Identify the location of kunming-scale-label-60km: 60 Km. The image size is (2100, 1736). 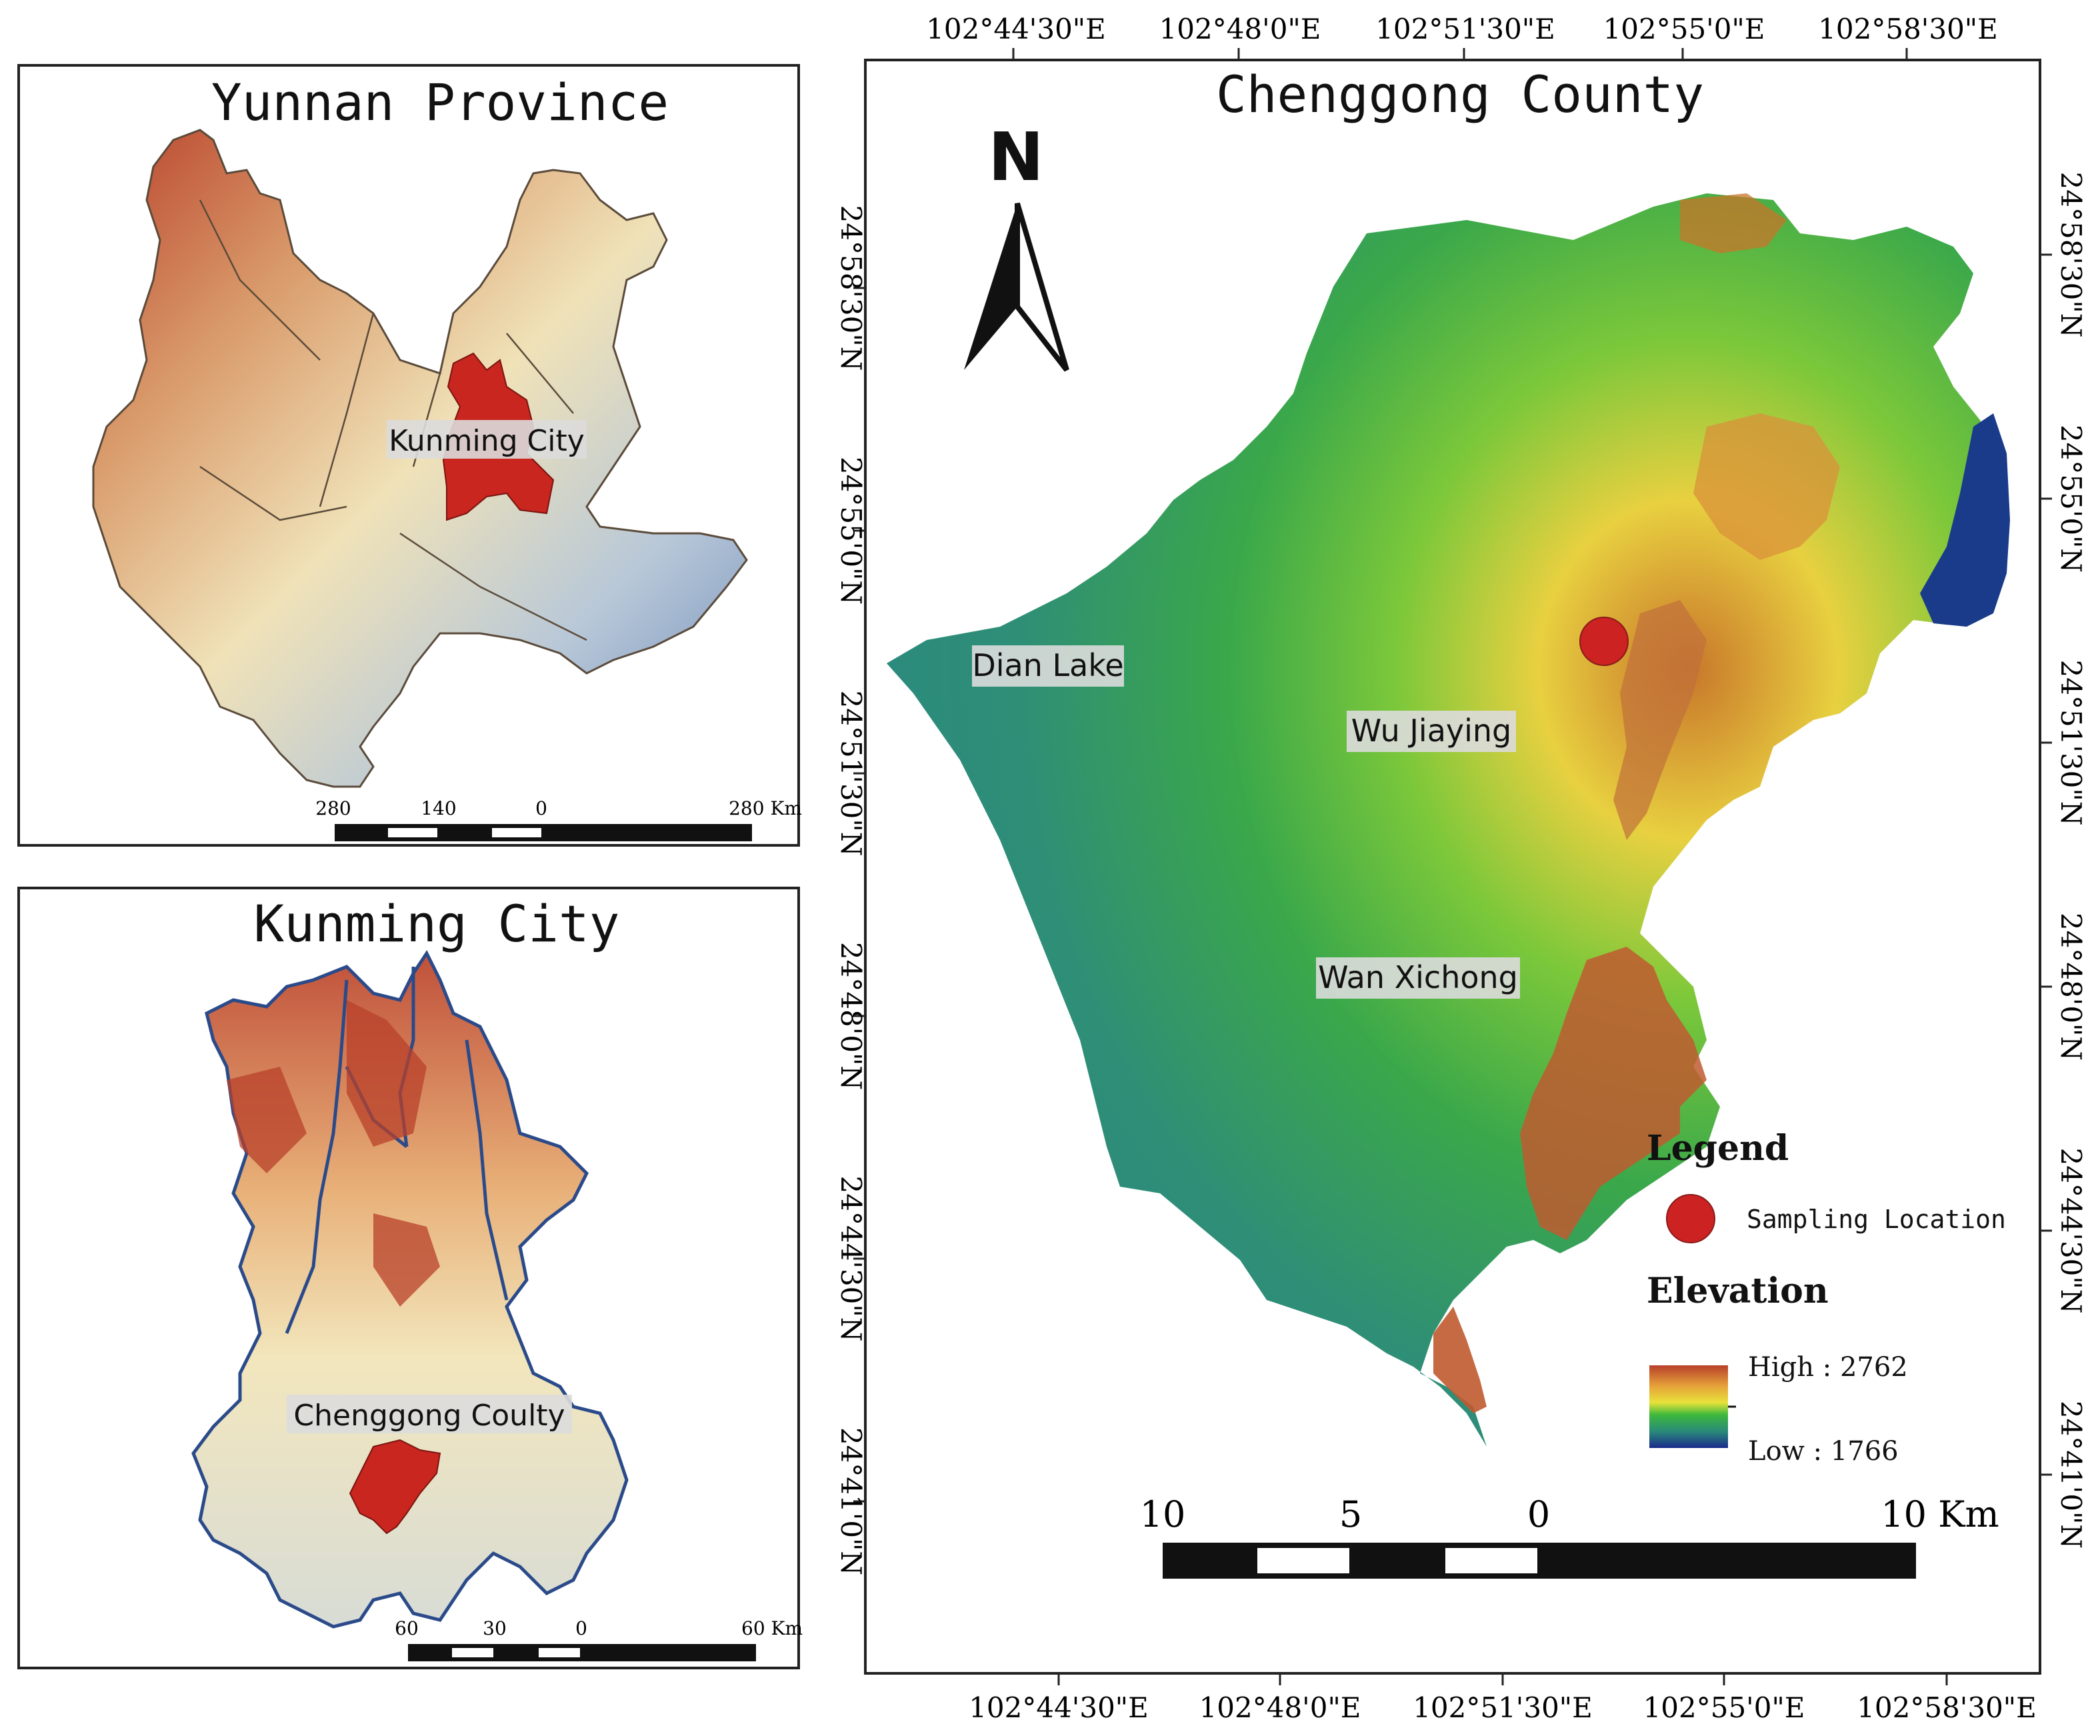
(772, 1628).